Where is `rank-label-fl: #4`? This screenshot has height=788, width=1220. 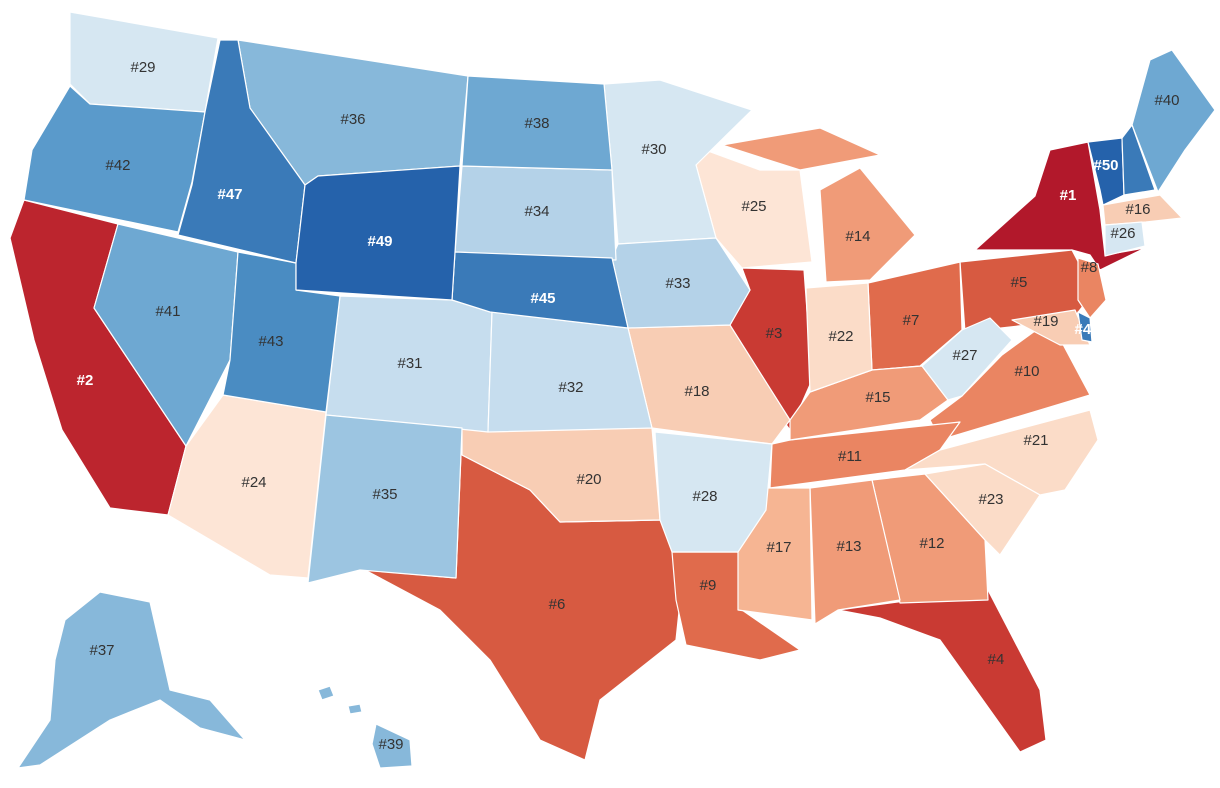
rank-label-fl: #4 is located at coordinates (996, 659).